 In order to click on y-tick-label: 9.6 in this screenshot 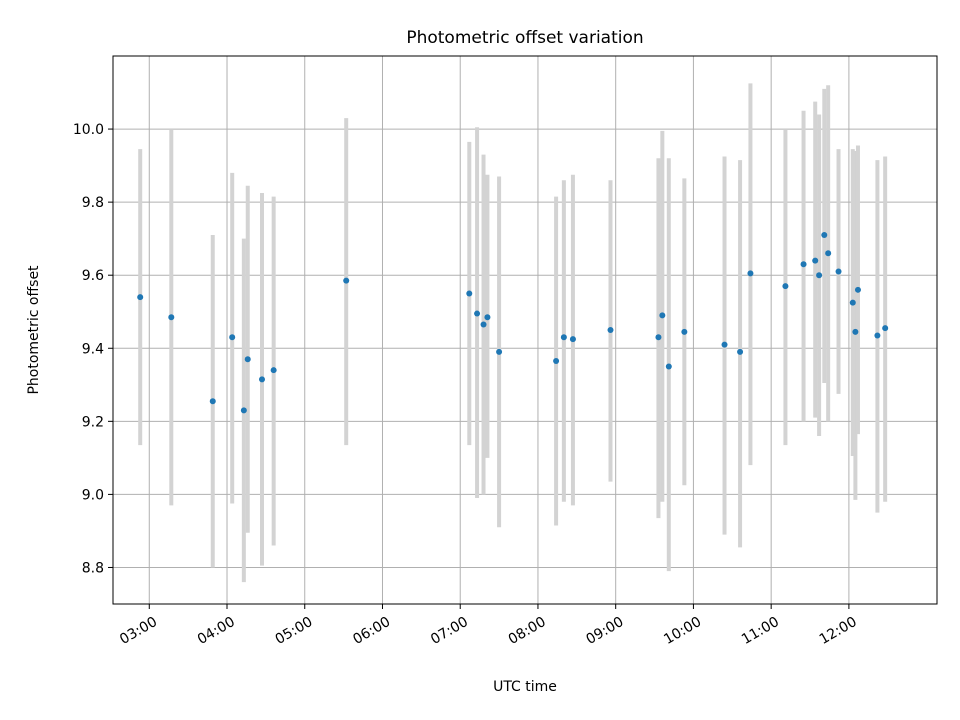, I will do `click(93, 276)`.